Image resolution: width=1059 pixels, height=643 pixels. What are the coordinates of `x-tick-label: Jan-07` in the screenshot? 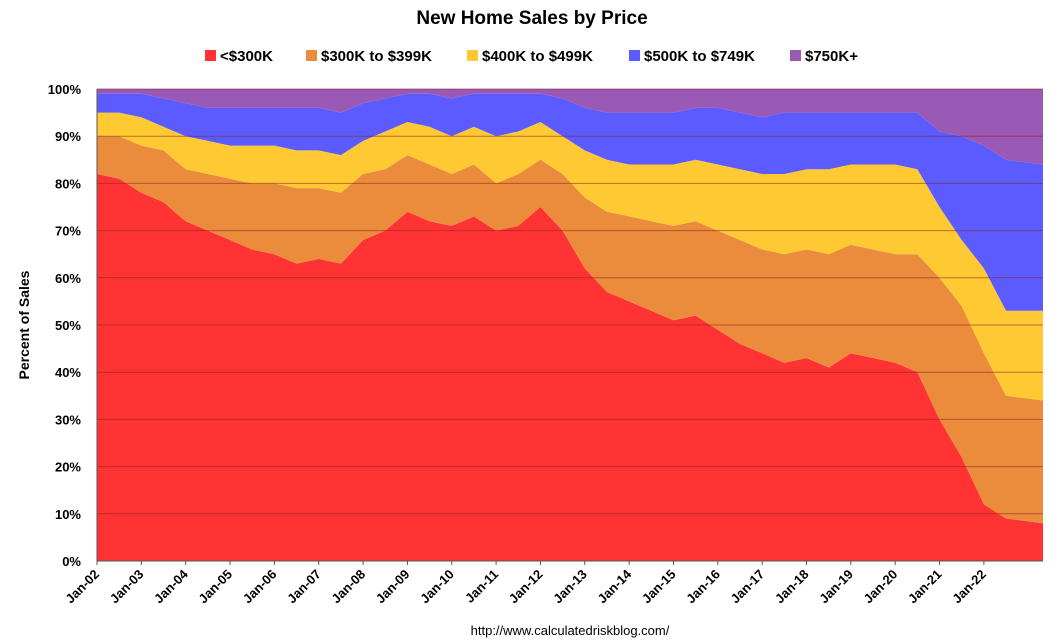 It's located at (304, 587).